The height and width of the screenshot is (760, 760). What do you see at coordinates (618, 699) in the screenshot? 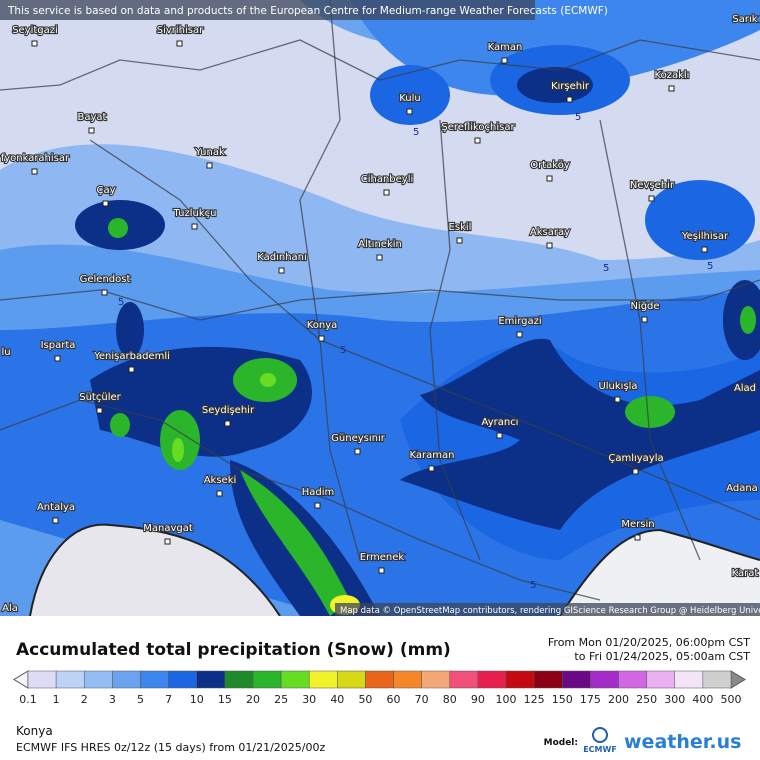
I see `colorbar-label: 200` at bounding box center [618, 699].